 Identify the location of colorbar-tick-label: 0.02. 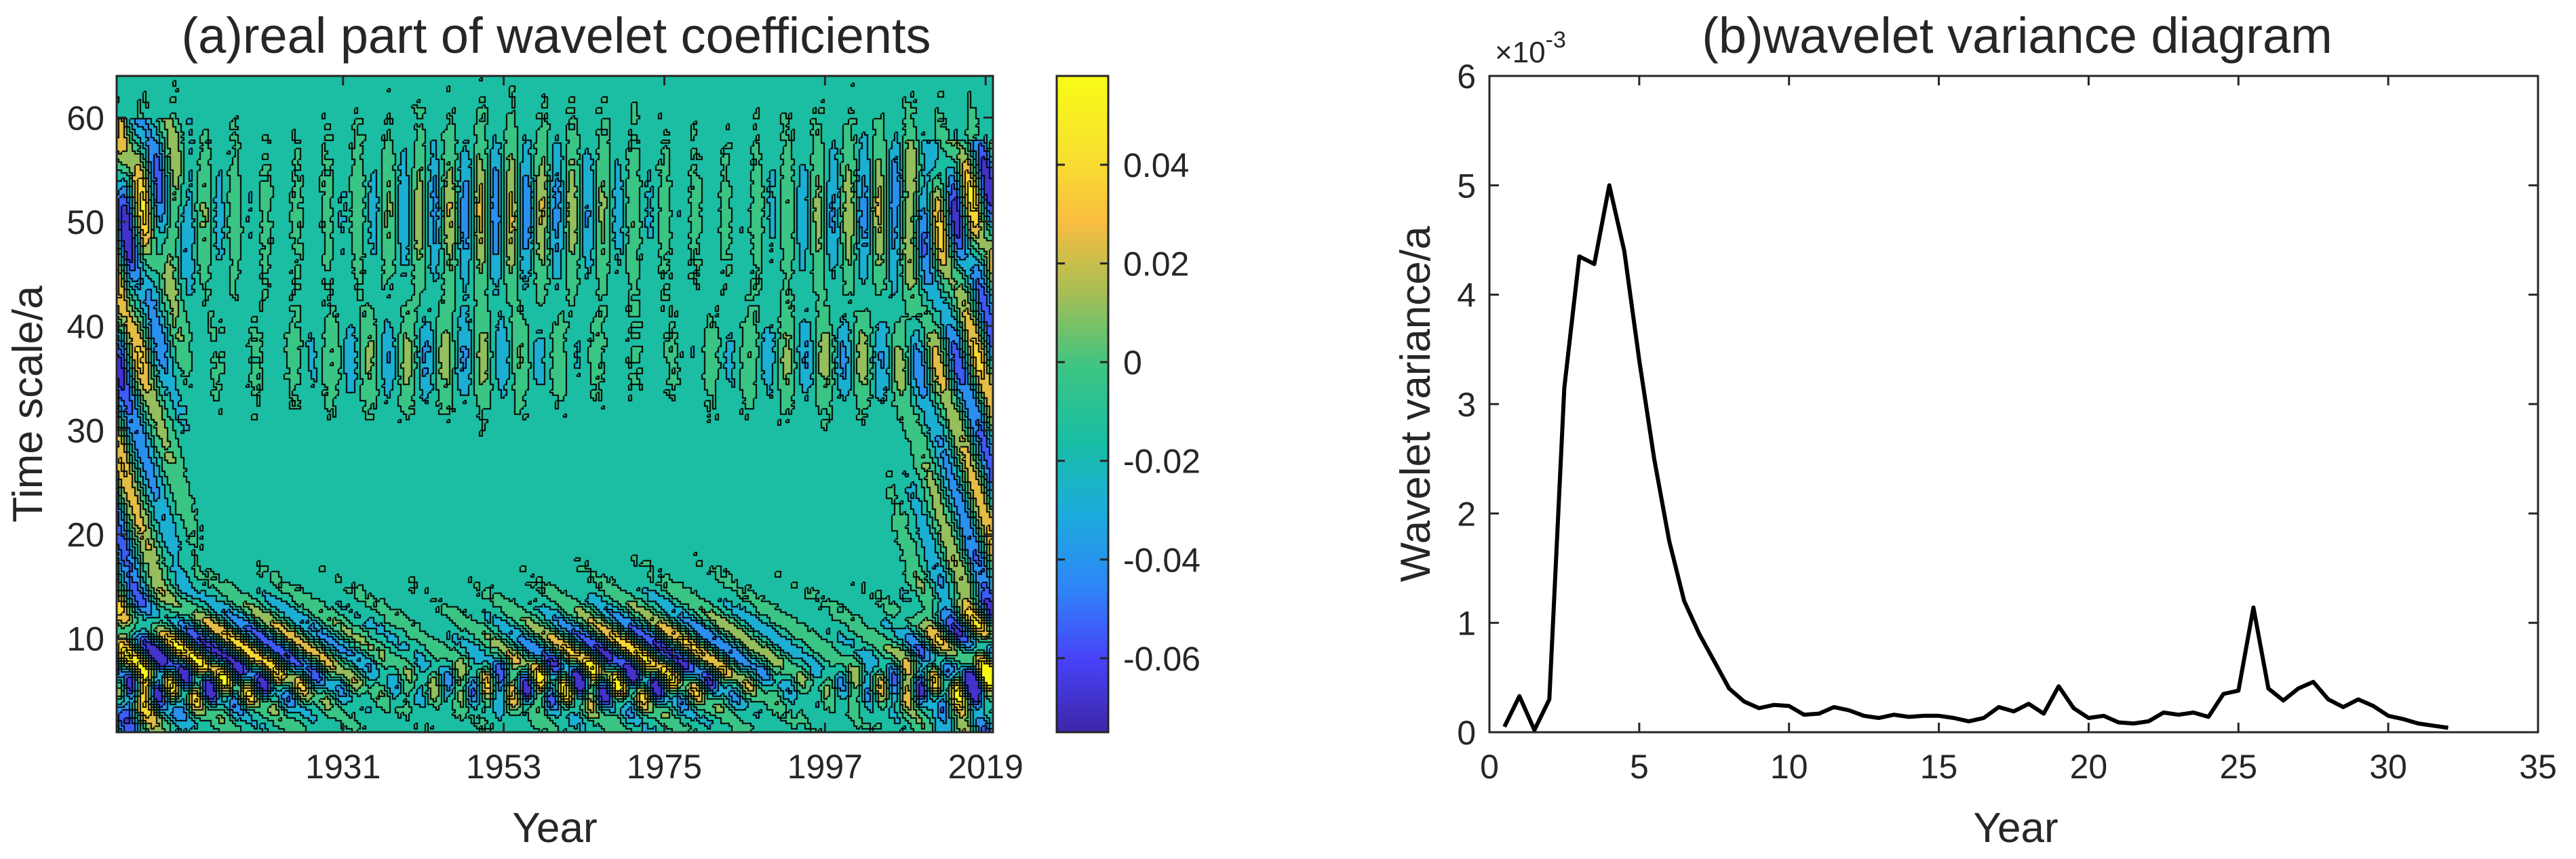
(1156, 264).